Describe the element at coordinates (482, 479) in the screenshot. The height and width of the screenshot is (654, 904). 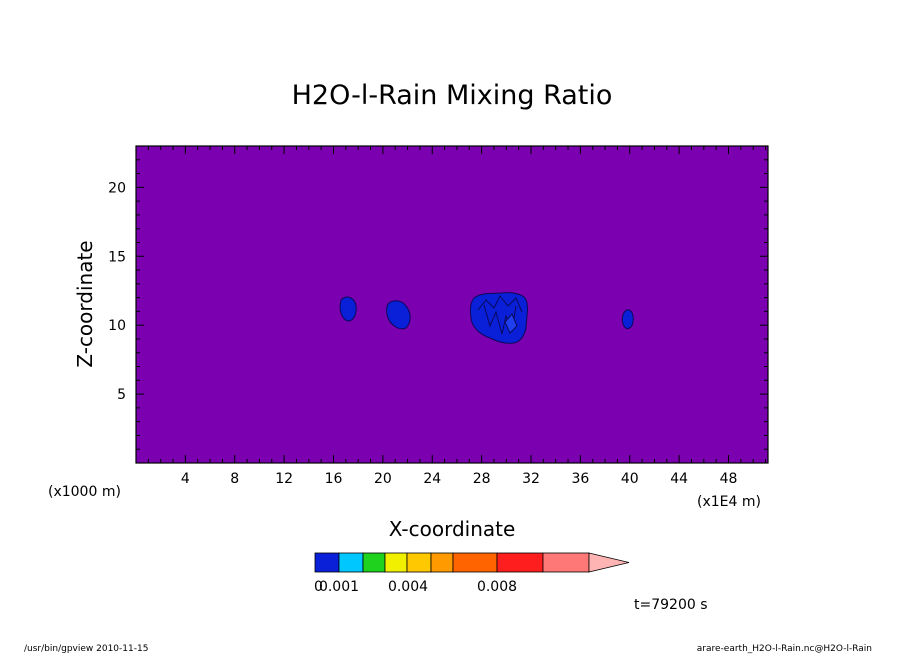
I see `x-tick-label: 28` at that location.